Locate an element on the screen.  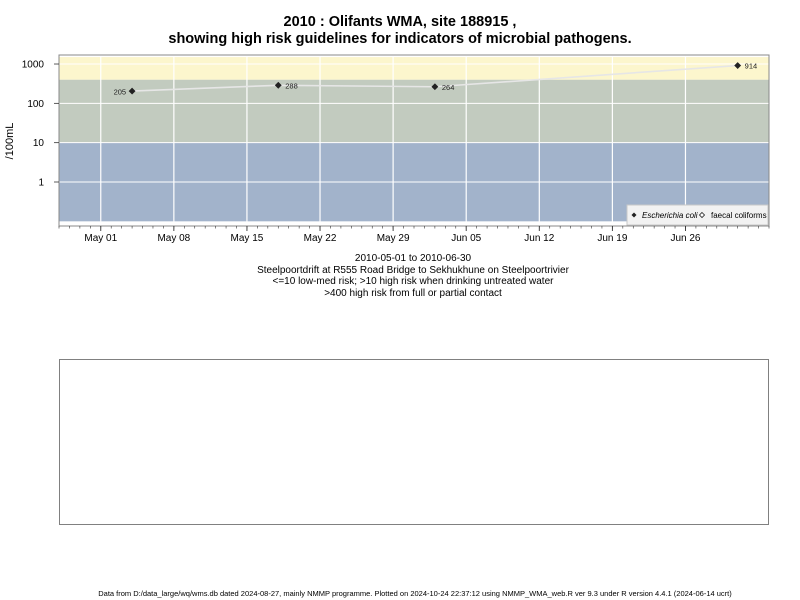
y-tick-label-2: 100 is located at coordinates (35, 104).